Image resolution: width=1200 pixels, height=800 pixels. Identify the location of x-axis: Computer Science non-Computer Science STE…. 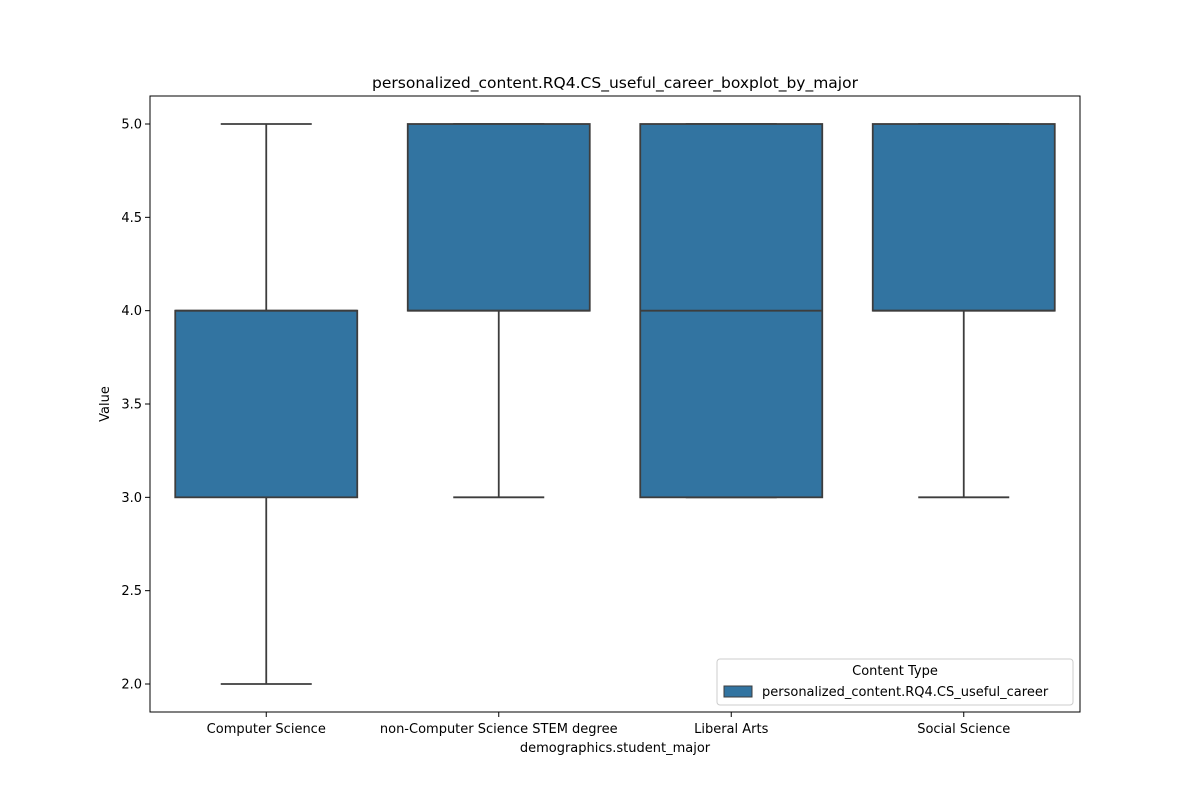
(608, 724).